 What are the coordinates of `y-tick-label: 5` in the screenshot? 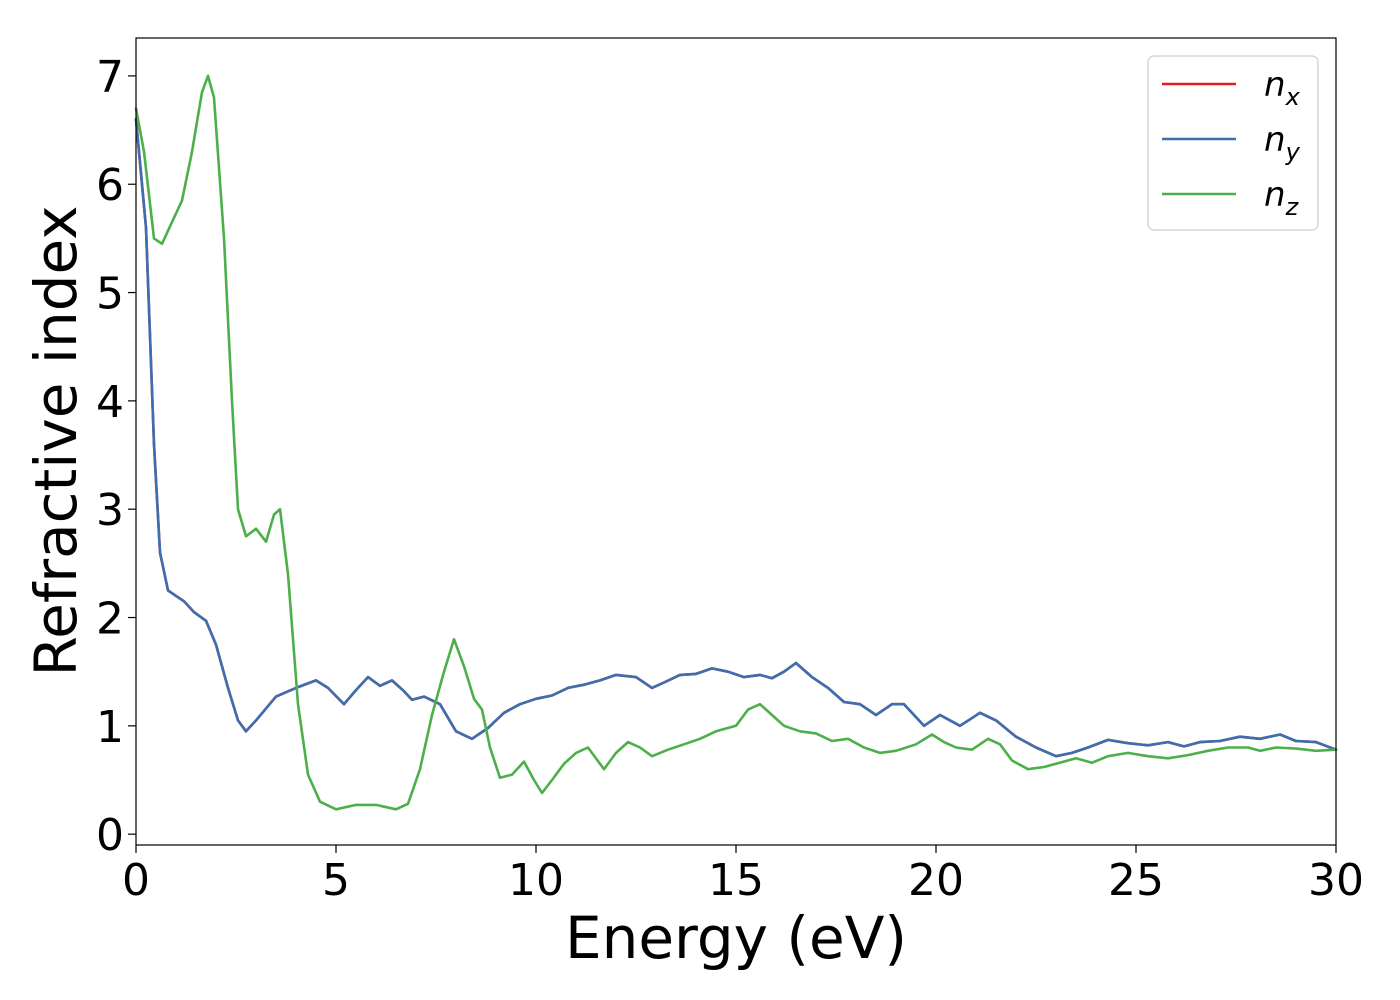 It's located at (110, 294).